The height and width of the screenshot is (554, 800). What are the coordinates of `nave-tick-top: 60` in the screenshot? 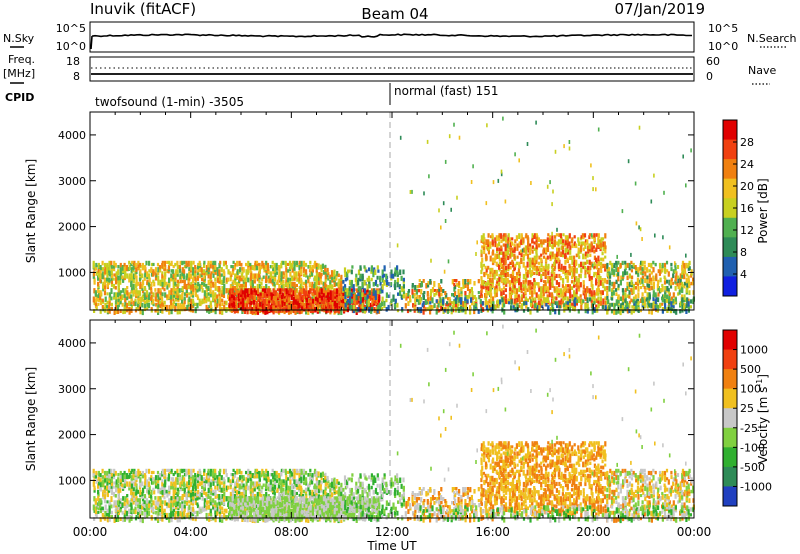 It's located at (713, 61).